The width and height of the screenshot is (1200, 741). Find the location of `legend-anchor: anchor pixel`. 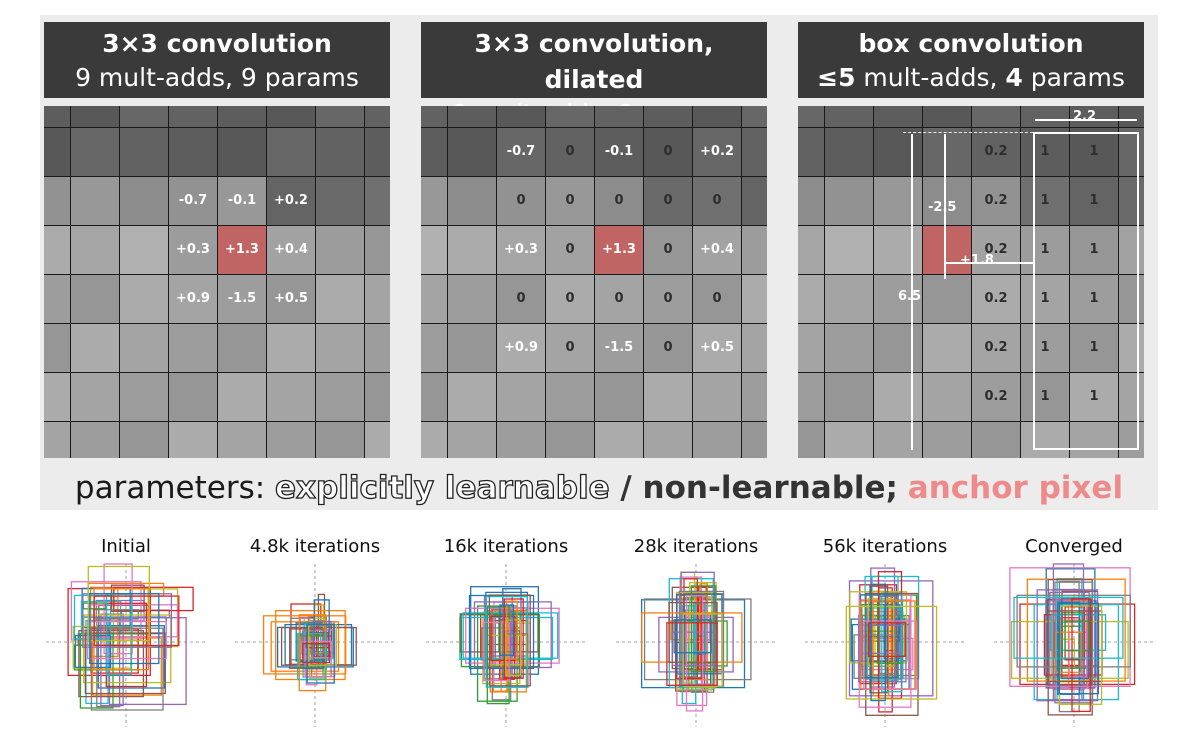

legend-anchor: anchor pixel is located at coordinates (1015, 488).